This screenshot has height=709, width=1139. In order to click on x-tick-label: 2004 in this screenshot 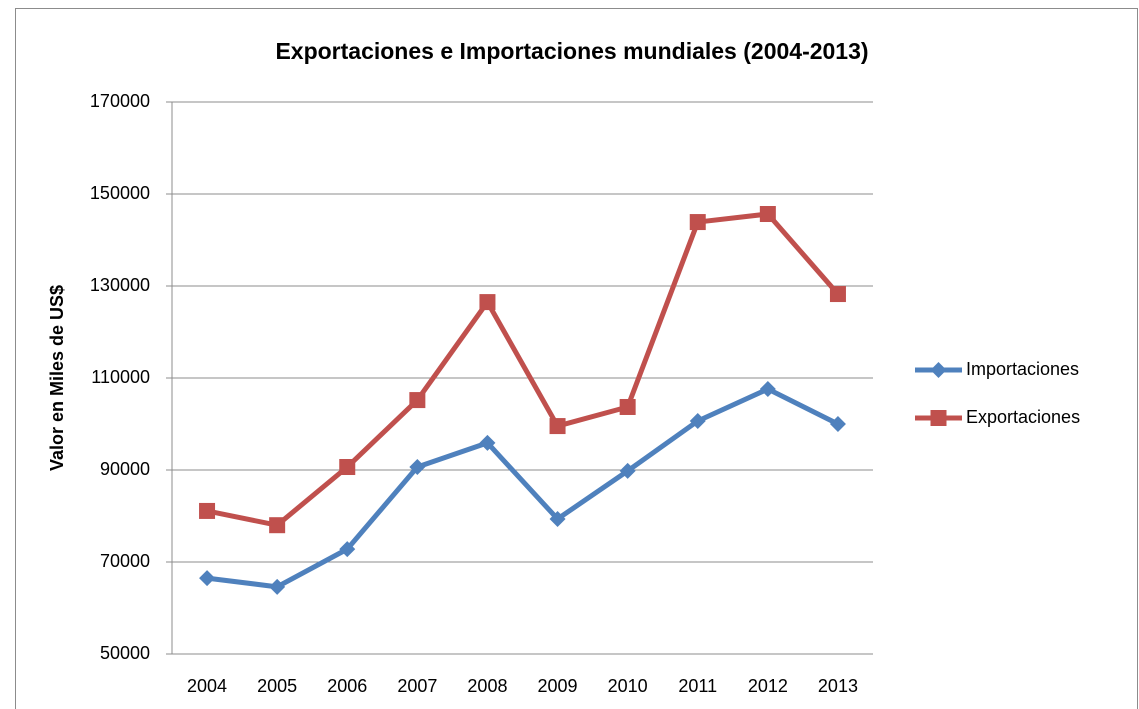, I will do `click(207, 686)`.